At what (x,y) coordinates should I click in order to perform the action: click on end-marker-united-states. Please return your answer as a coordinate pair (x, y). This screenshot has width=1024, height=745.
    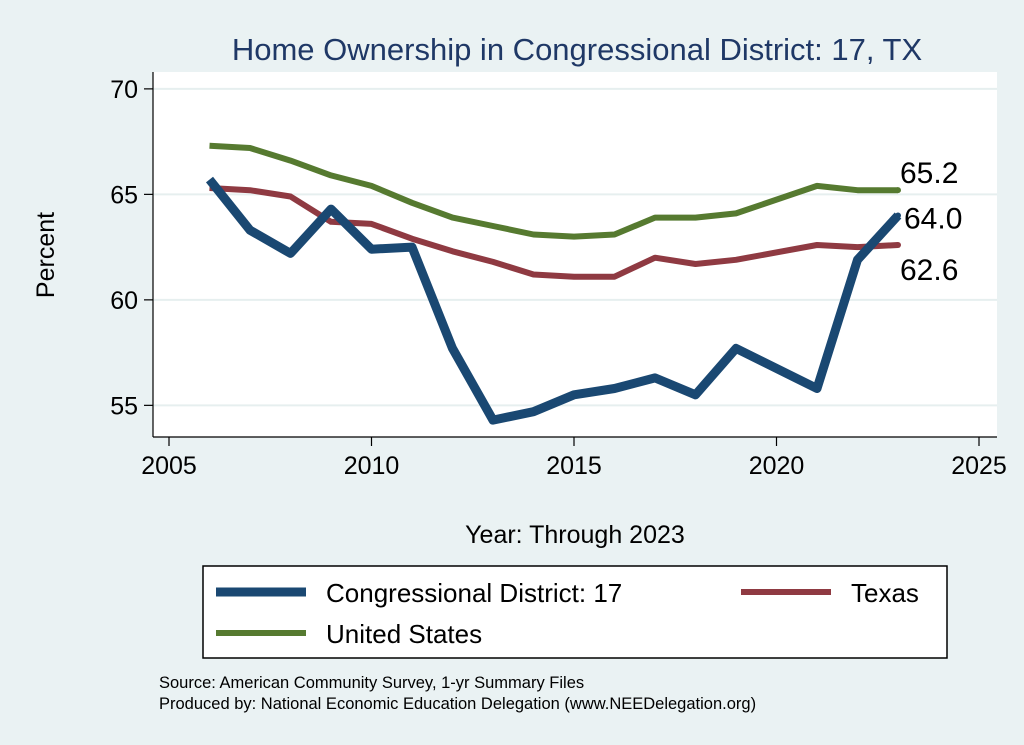
    Looking at the image, I should click on (898, 190).